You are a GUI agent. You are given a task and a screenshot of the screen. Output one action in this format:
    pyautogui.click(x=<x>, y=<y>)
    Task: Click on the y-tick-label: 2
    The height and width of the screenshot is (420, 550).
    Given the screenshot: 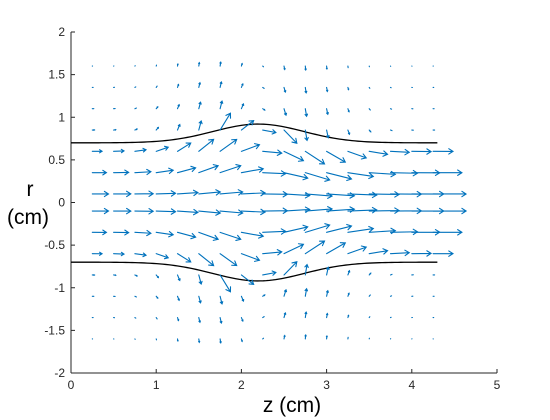 What is the action you would take?
    pyautogui.click(x=61, y=32)
    